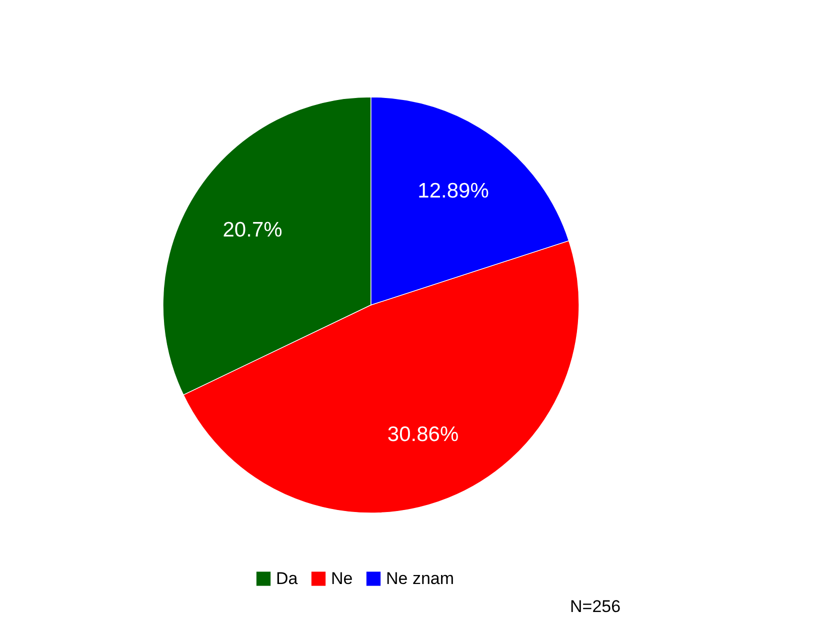  I want to click on legend-label: Ne znam, so click(420, 578).